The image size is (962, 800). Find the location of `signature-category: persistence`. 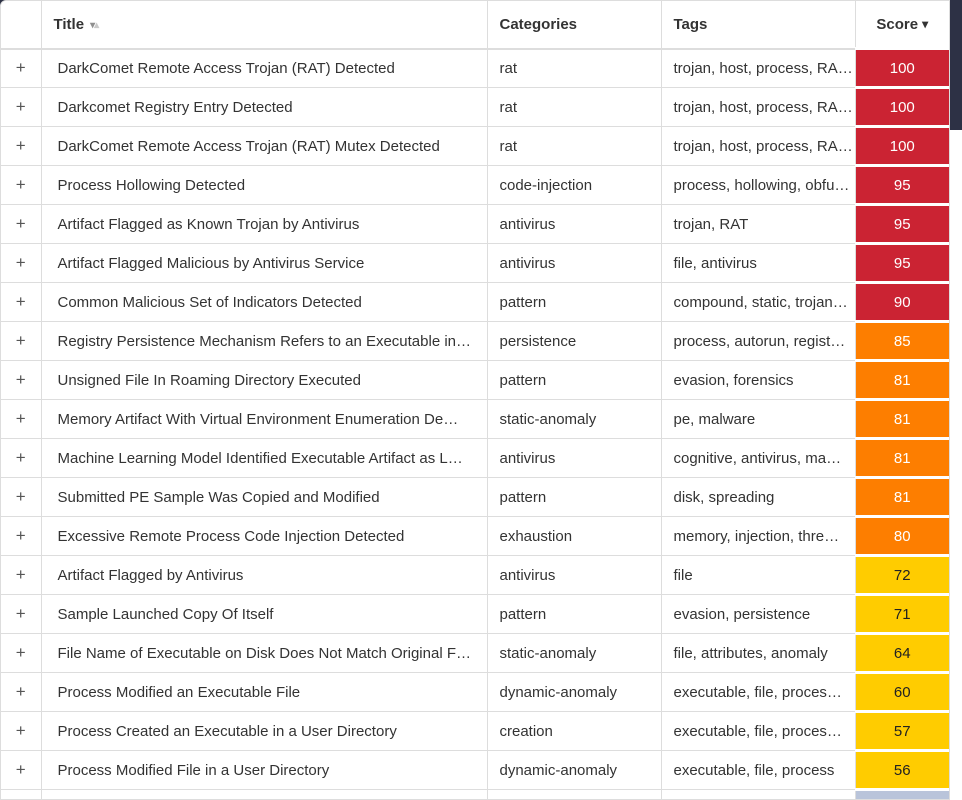

signature-category: persistence is located at coordinates (573, 794).